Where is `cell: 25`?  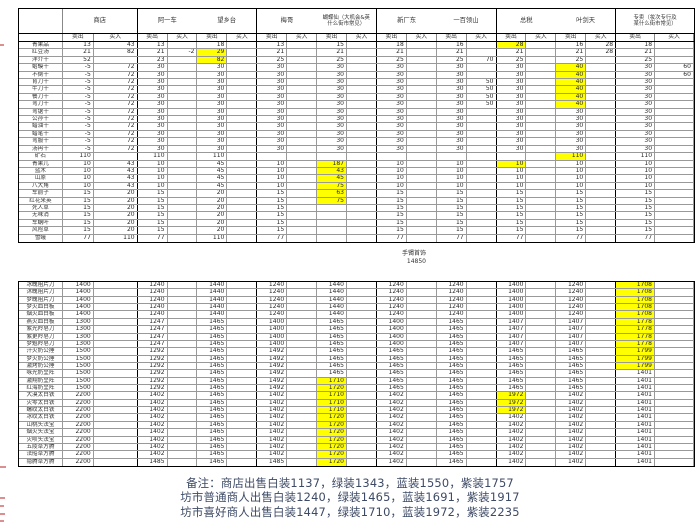 cell: 25 is located at coordinates (452, 60).